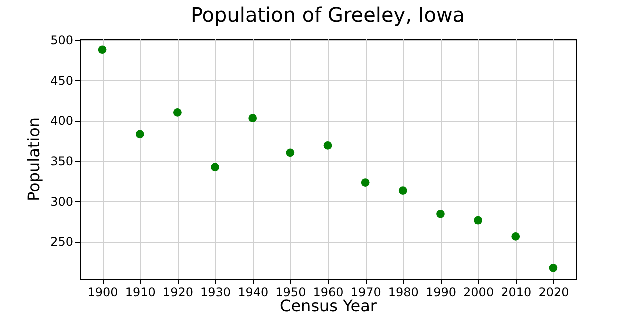 This screenshot has width=640, height=320. What do you see at coordinates (291, 293) in the screenshot?
I see `x-tick-label: 1950` at bounding box center [291, 293].